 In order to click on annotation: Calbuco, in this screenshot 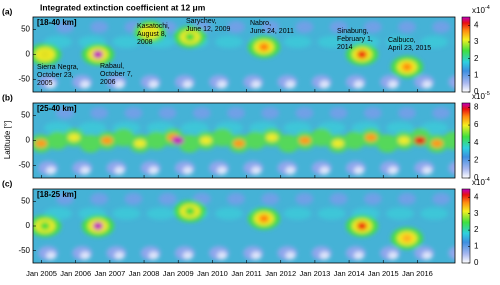, I will do `click(402, 40)`.